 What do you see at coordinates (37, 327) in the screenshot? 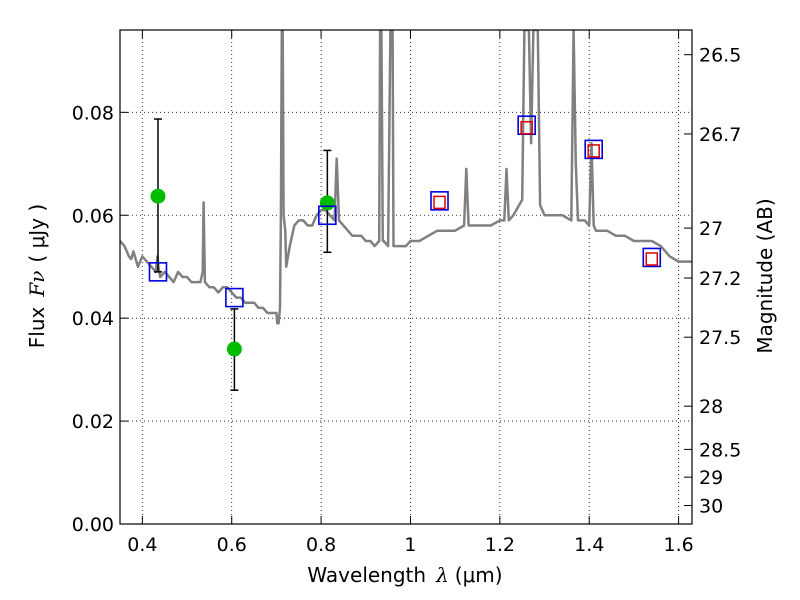
I see `y-axis-label-text: Flux` at bounding box center [37, 327].